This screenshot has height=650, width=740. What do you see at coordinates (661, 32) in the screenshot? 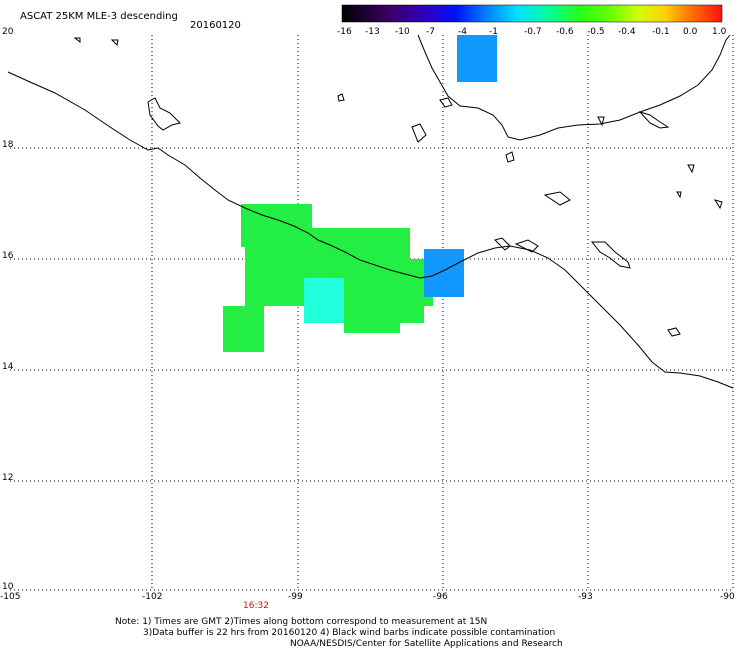
I see `colorbar-label: -0.1` at bounding box center [661, 32].